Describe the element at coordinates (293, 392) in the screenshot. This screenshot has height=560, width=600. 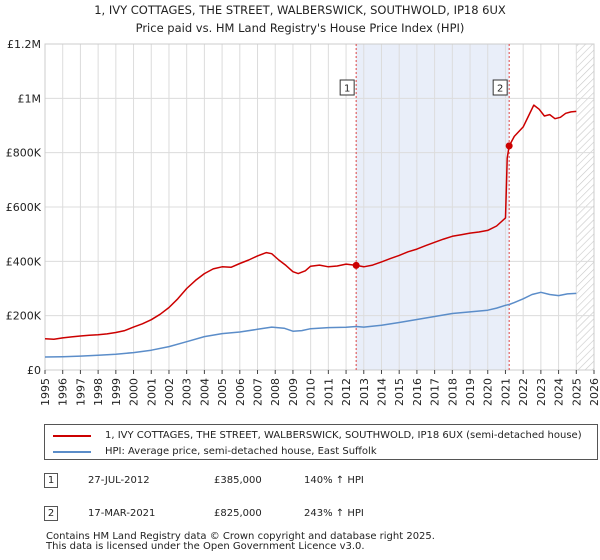
I see `x-tick-label: 2009` at that location.